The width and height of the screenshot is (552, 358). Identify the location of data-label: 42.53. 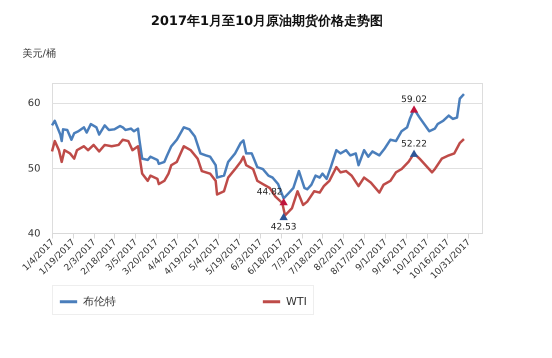
(283, 227).